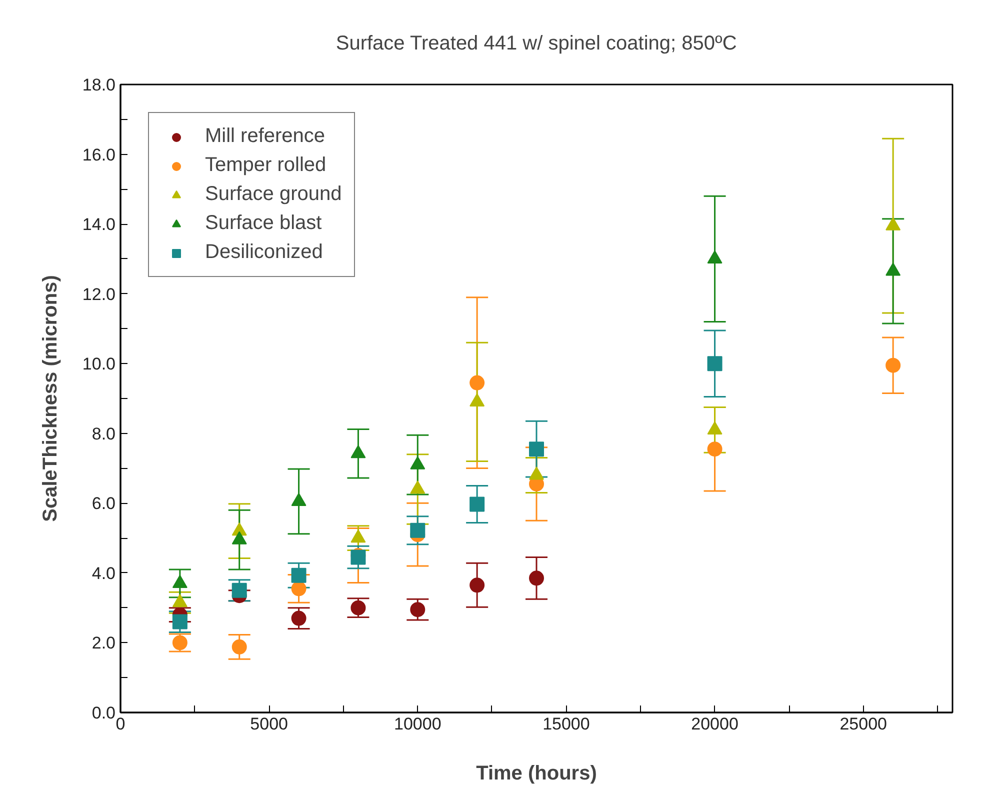 This screenshot has width=986, height=802. Describe the element at coordinates (99, 294) in the screenshot. I see `y-tick-label: 12.0` at that location.